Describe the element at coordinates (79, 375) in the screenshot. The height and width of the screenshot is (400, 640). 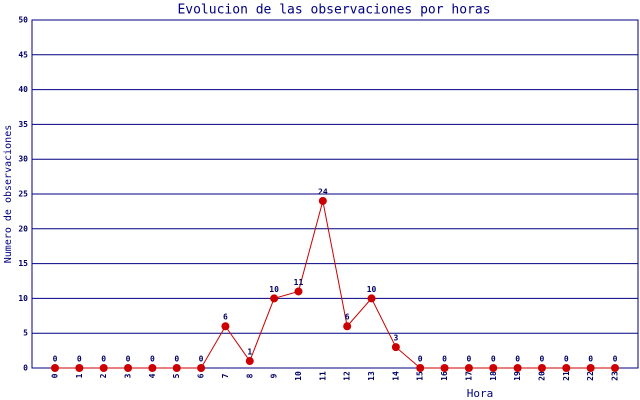
I see `x-tick-label: 1` at that location.